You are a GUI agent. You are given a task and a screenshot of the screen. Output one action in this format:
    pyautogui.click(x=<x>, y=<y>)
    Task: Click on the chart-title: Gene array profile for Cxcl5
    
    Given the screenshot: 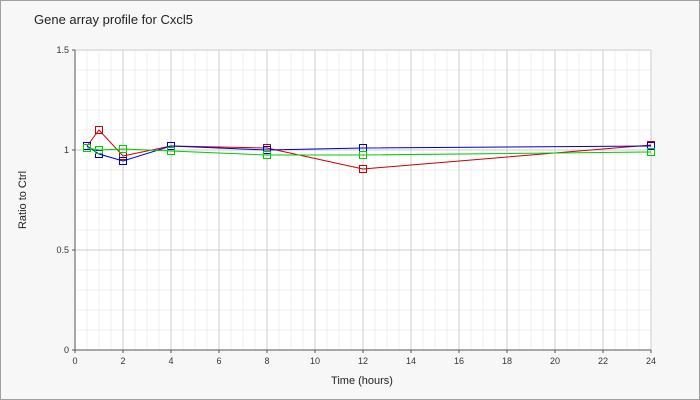 What is the action you would take?
    pyautogui.click(x=113, y=19)
    